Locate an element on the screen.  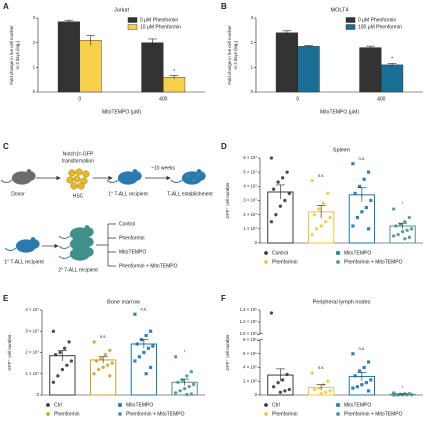
panel-label: A is located at coordinates (6, 6).